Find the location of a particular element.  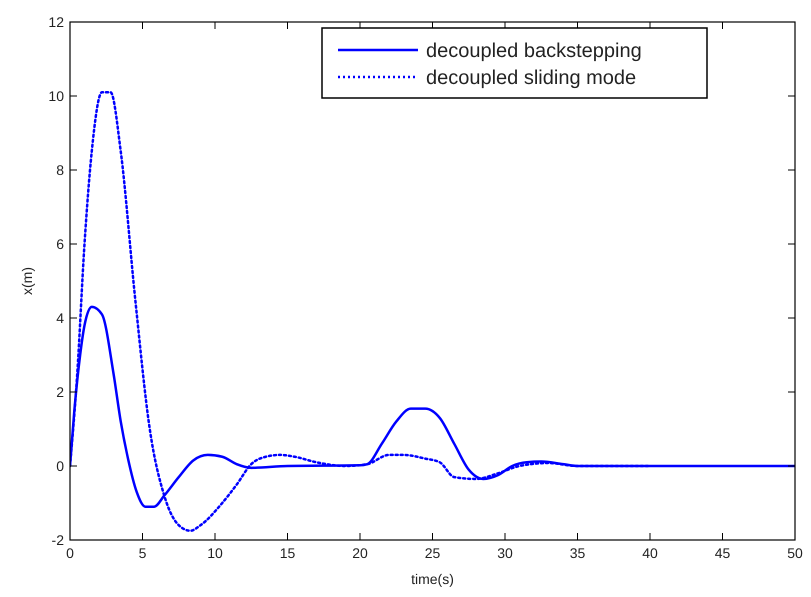

x-tick-label: 15 is located at coordinates (288, 553).